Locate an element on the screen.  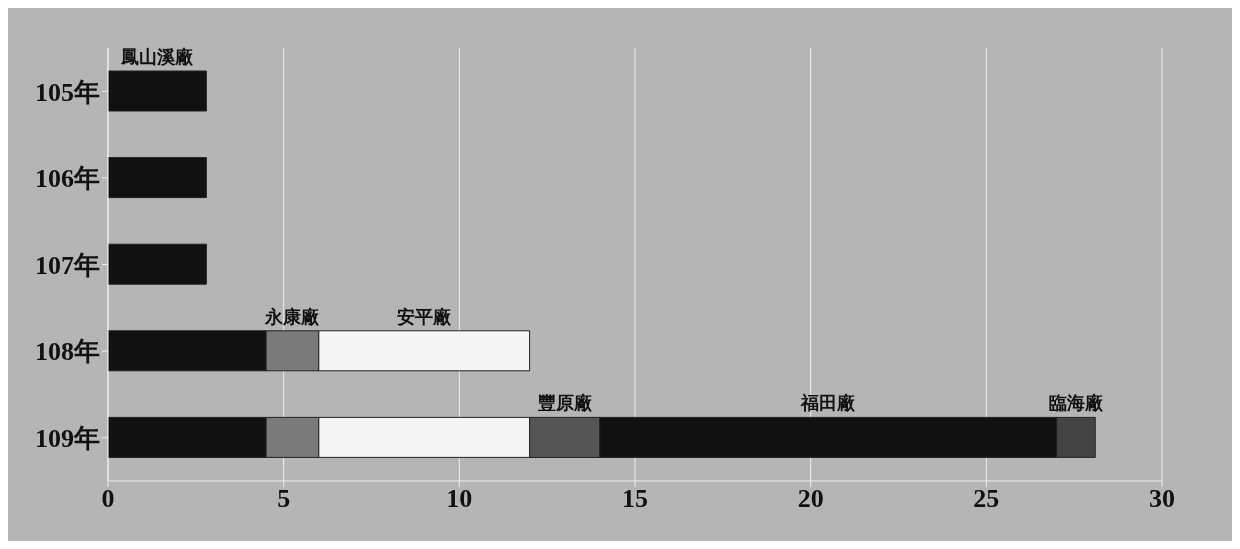
series-label: 臨海廠 is located at coordinates (1076, 403).